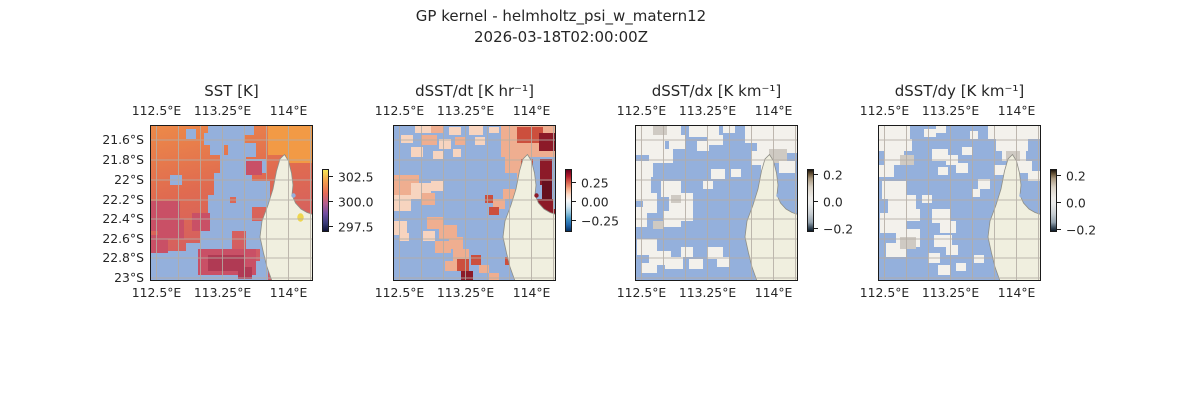  Describe the element at coordinates (123, 238) in the screenshot. I see `ytick-label: 22.6°S` at that location.